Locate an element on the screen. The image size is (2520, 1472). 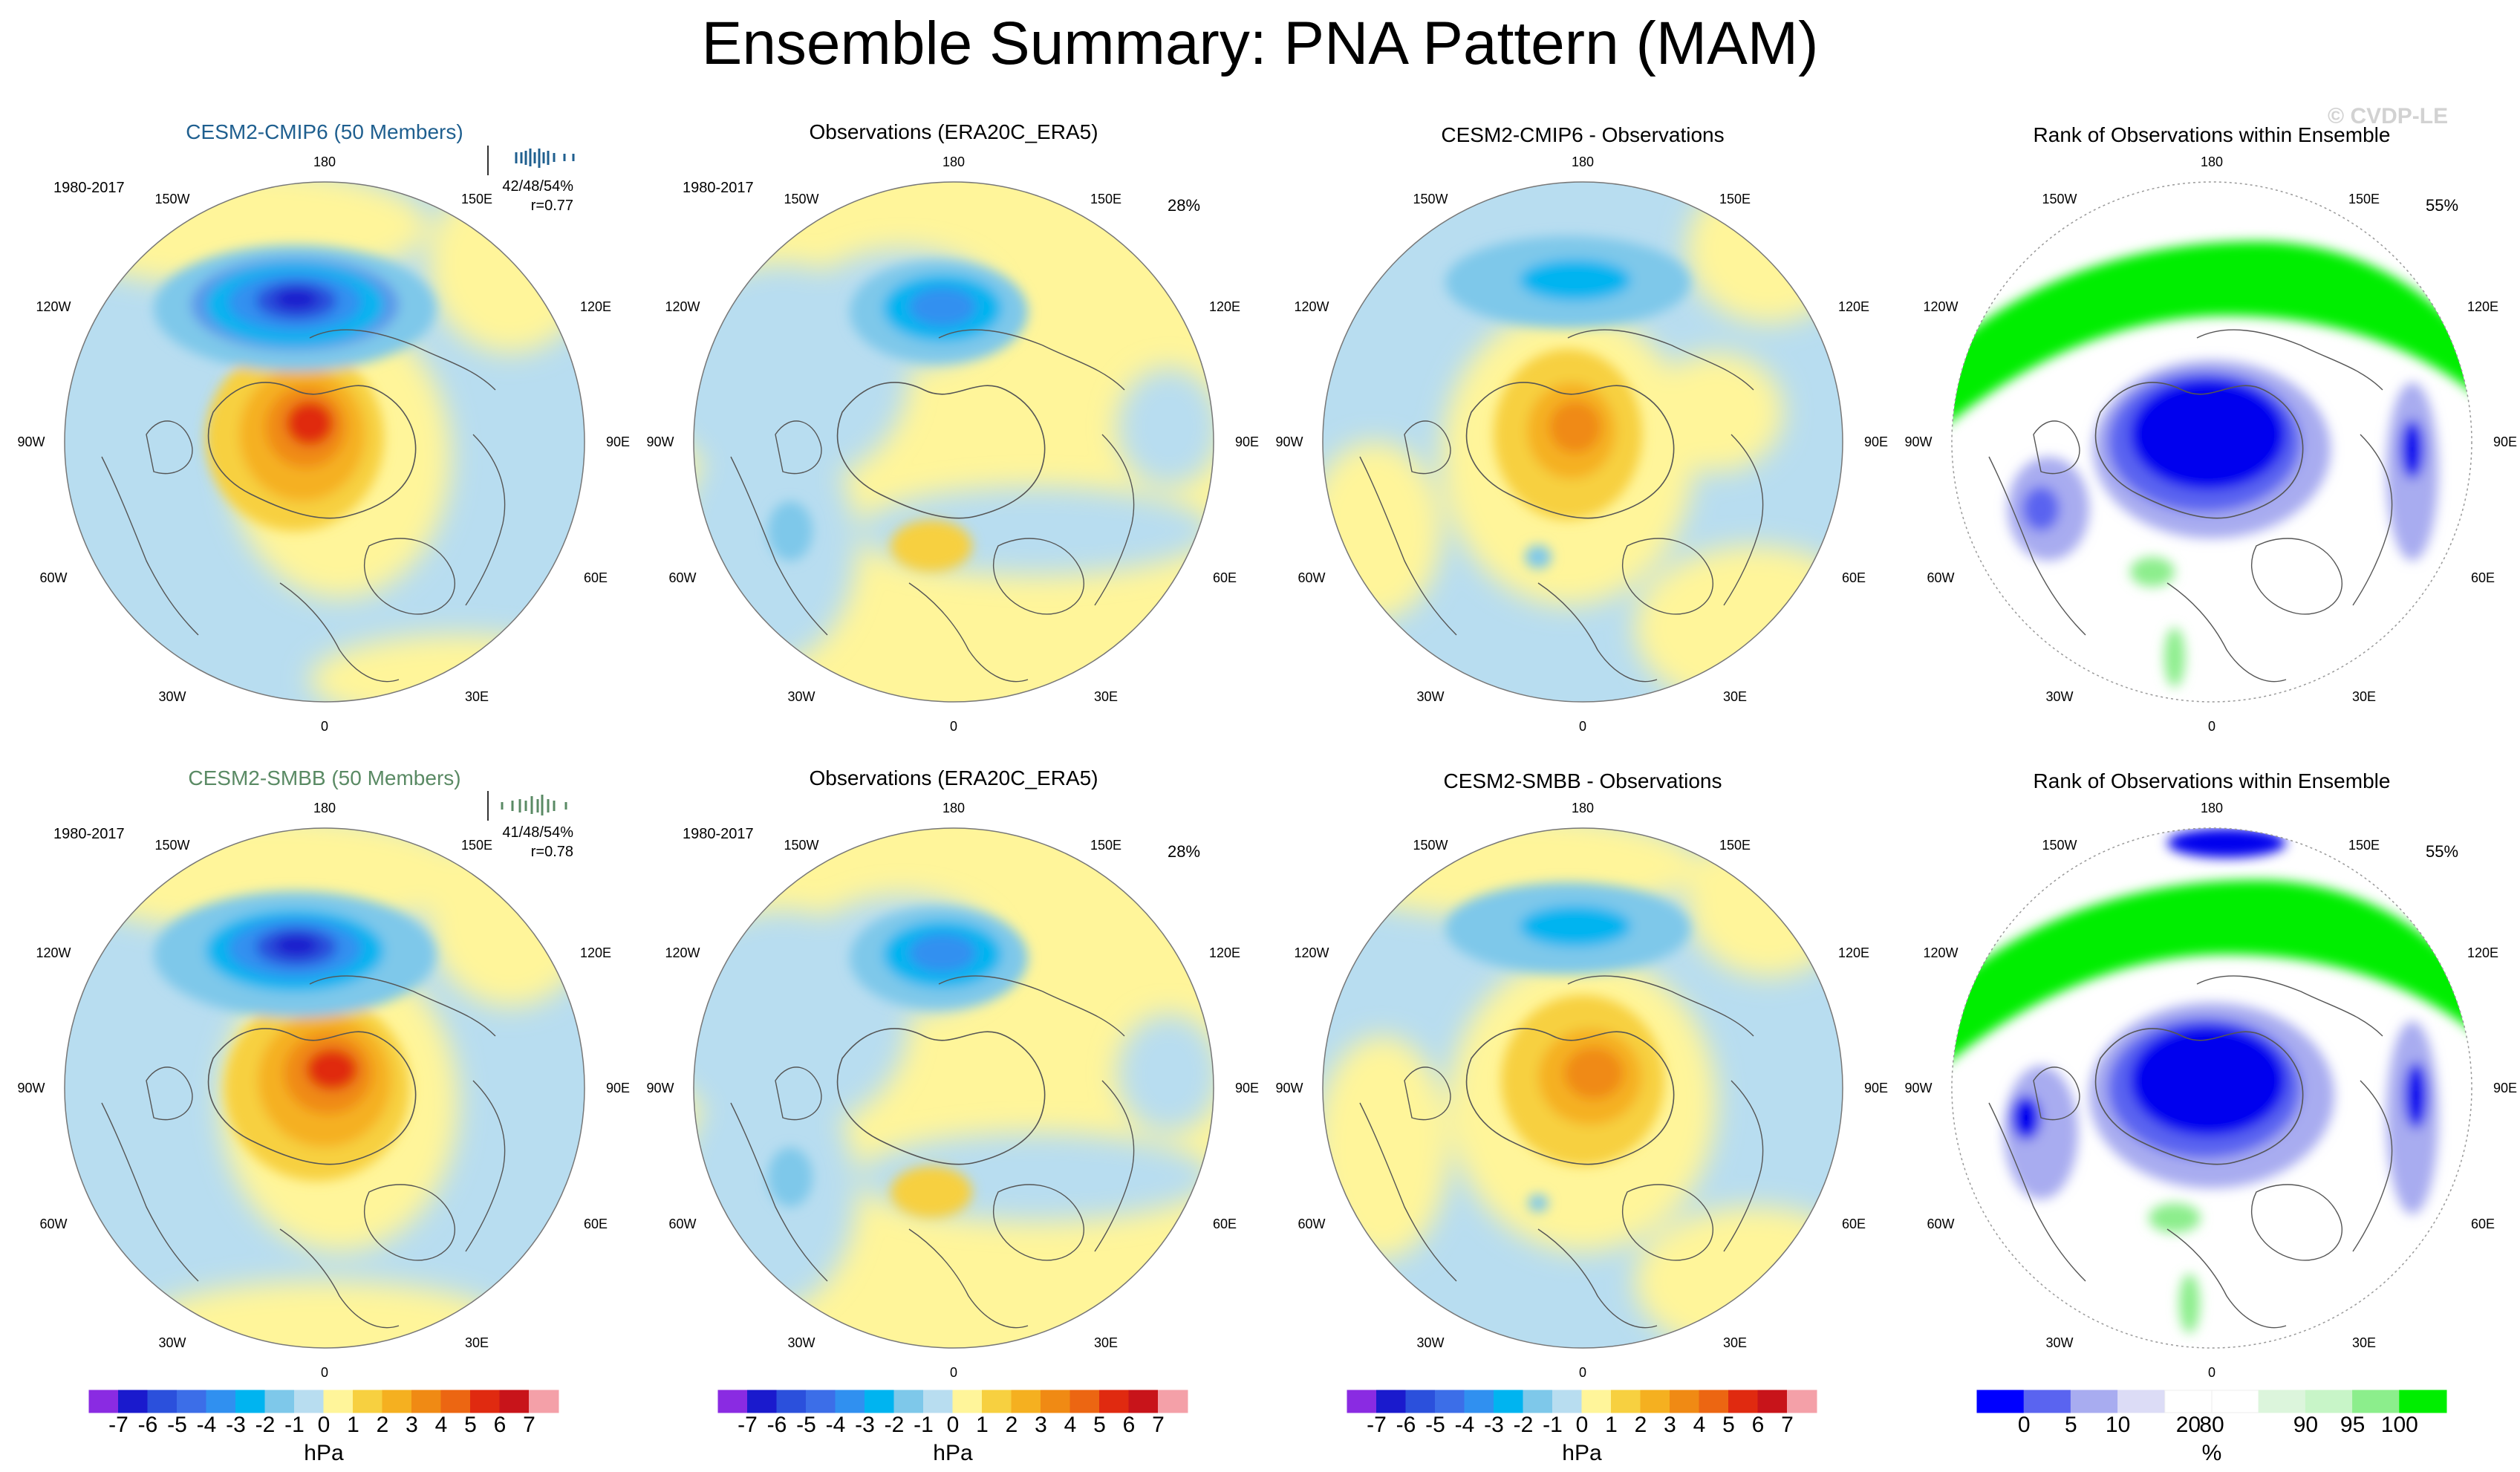
years-ensemble-2: 1980-2017 is located at coordinates (89, 834).